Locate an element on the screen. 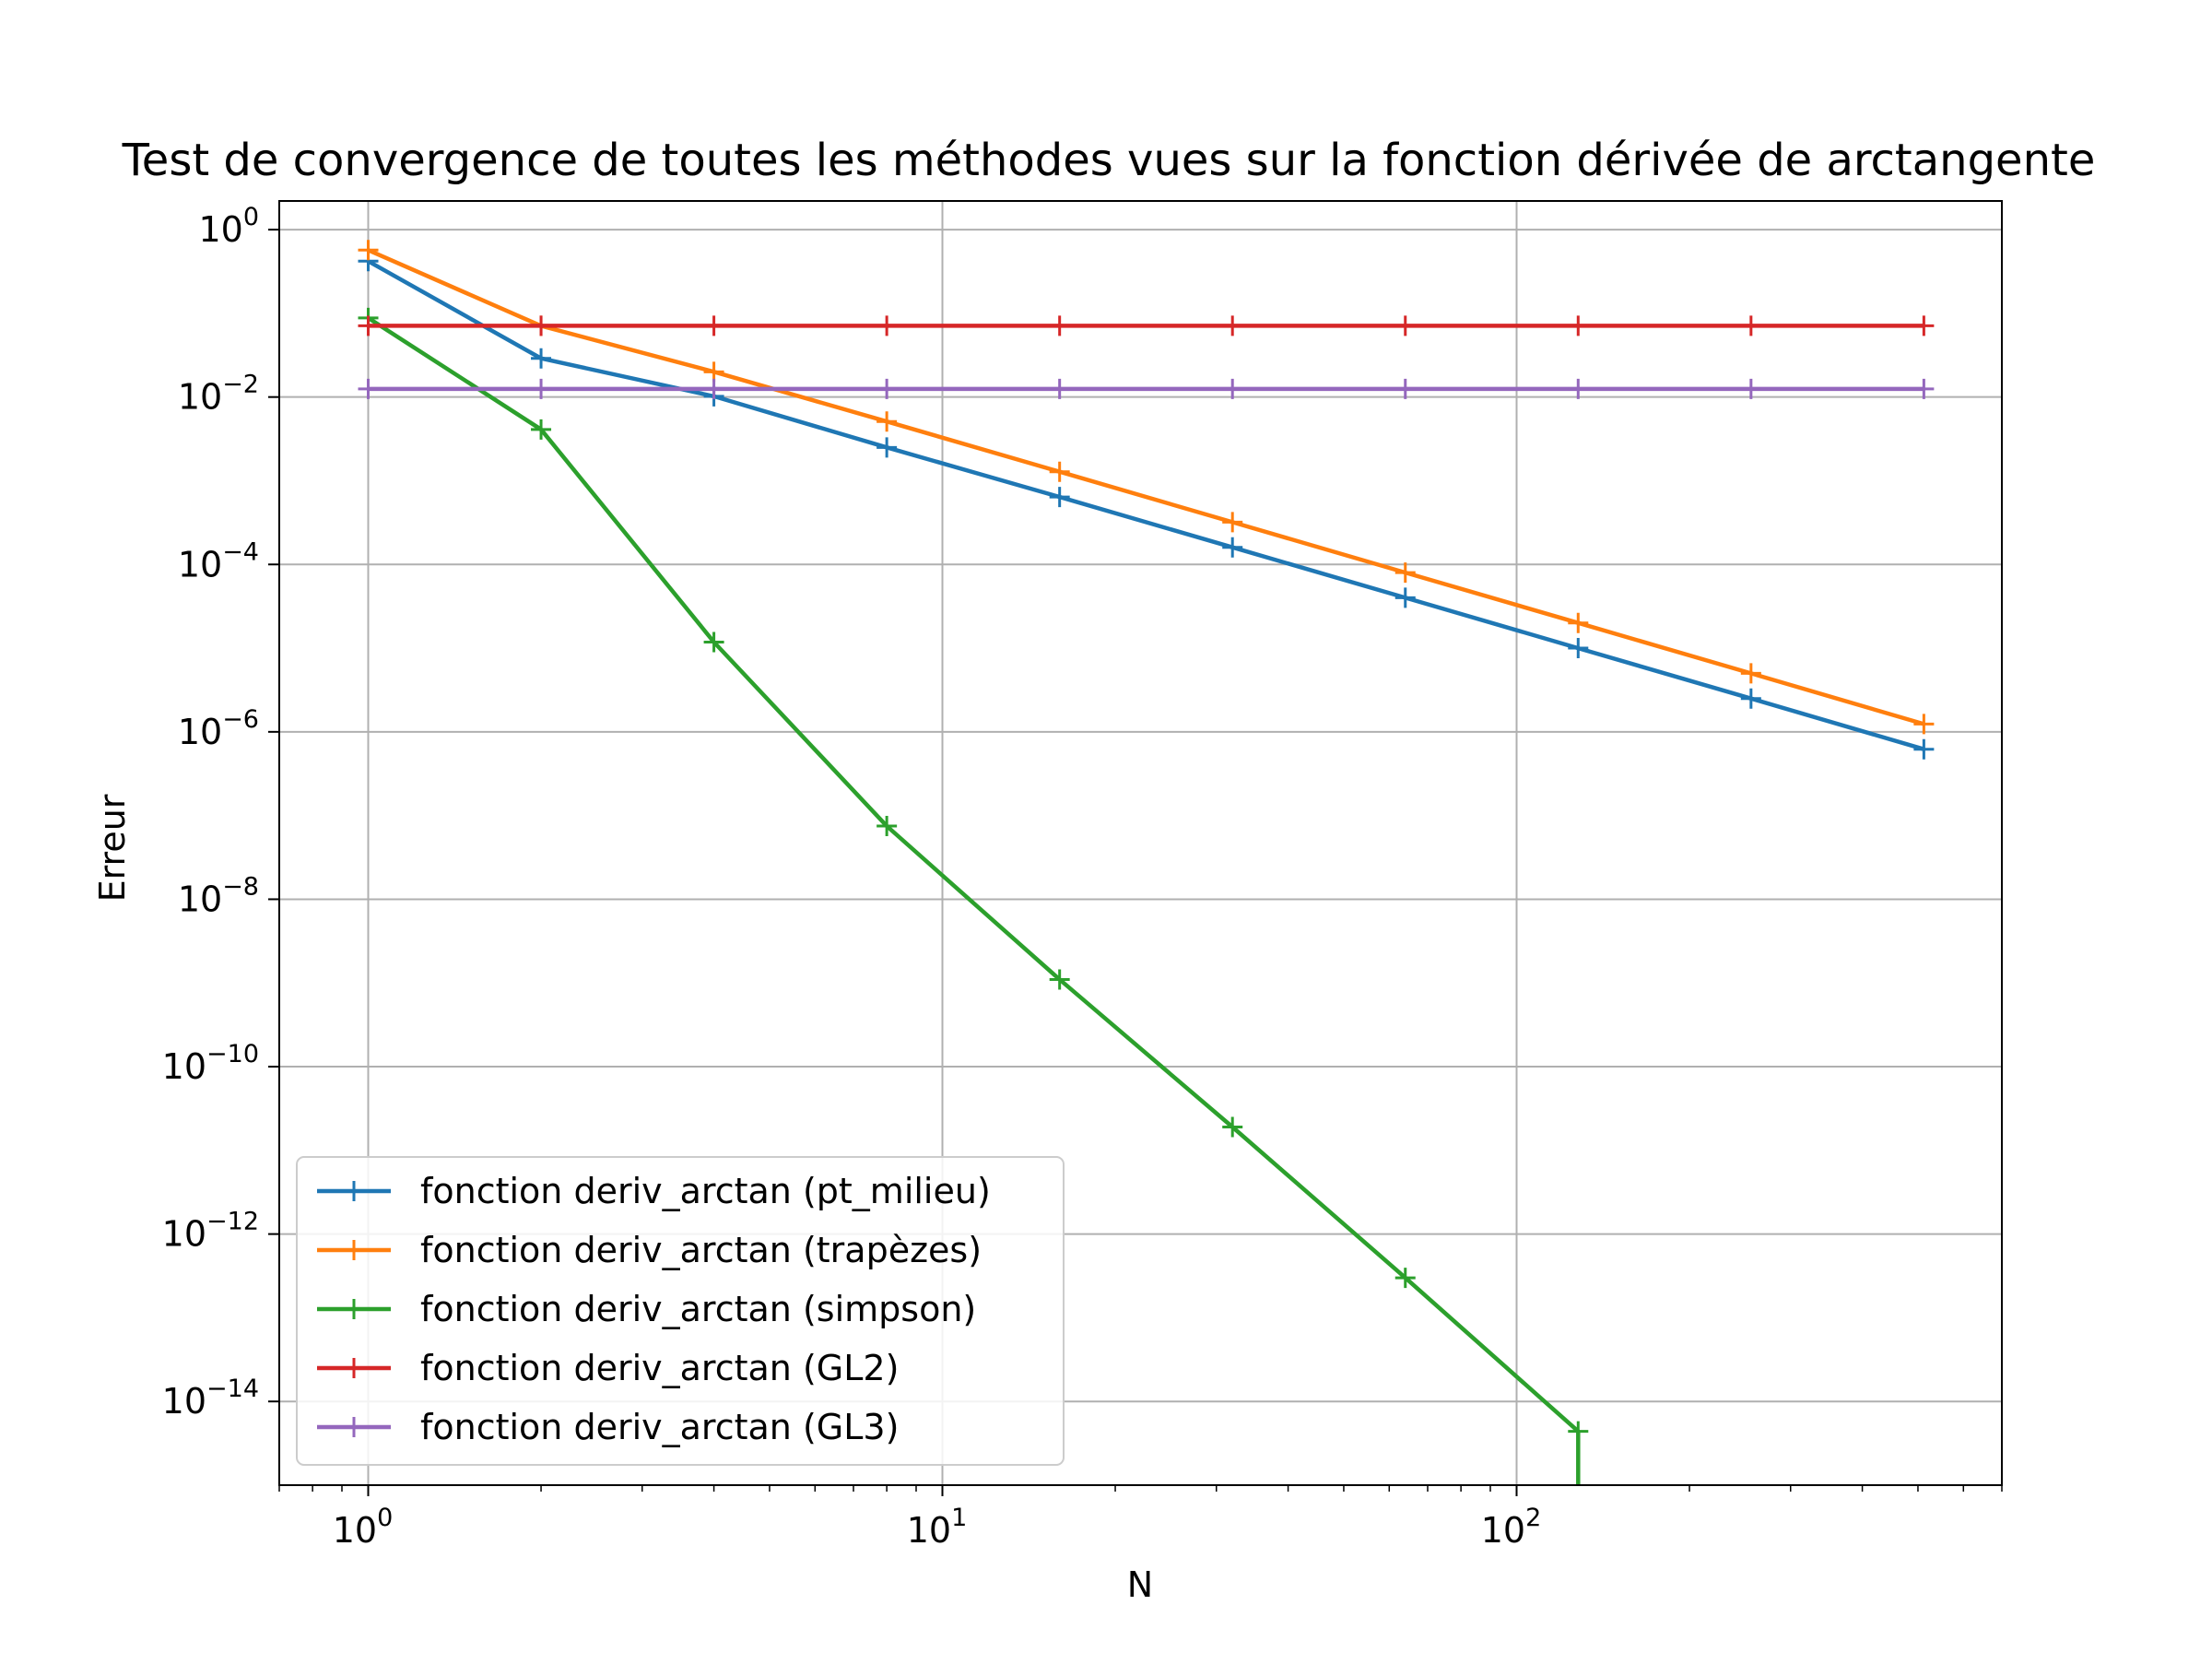 The image size is (2212, 1664). legend-item: fonction deriv_arctan (GL2) is located at coordinates (608, 1368).